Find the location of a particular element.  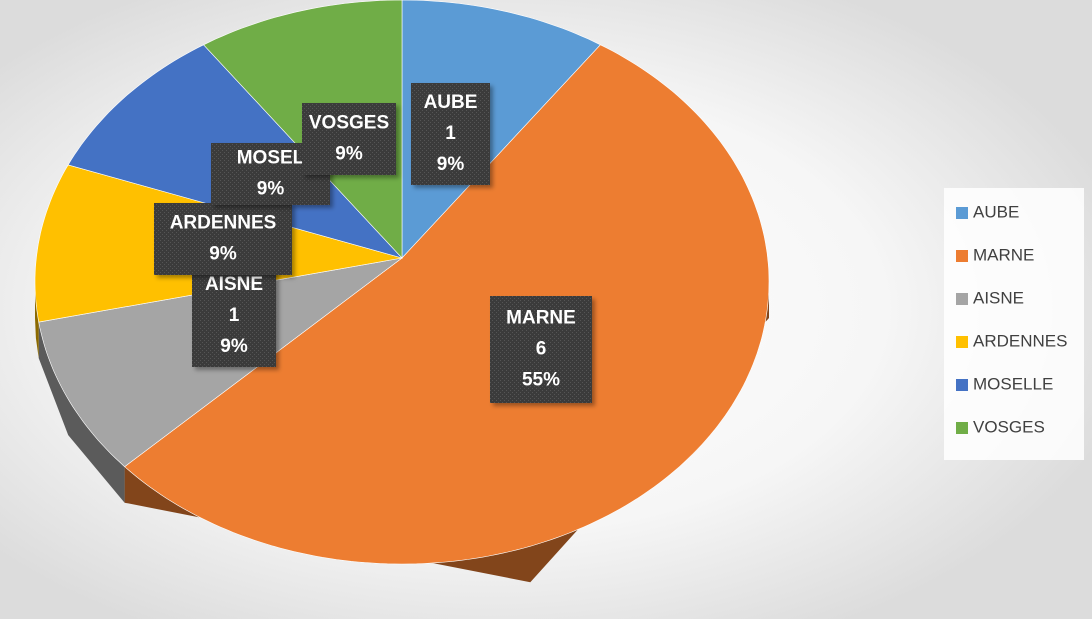

legend-label: VOSGES is located at coordinates (1009, 426).